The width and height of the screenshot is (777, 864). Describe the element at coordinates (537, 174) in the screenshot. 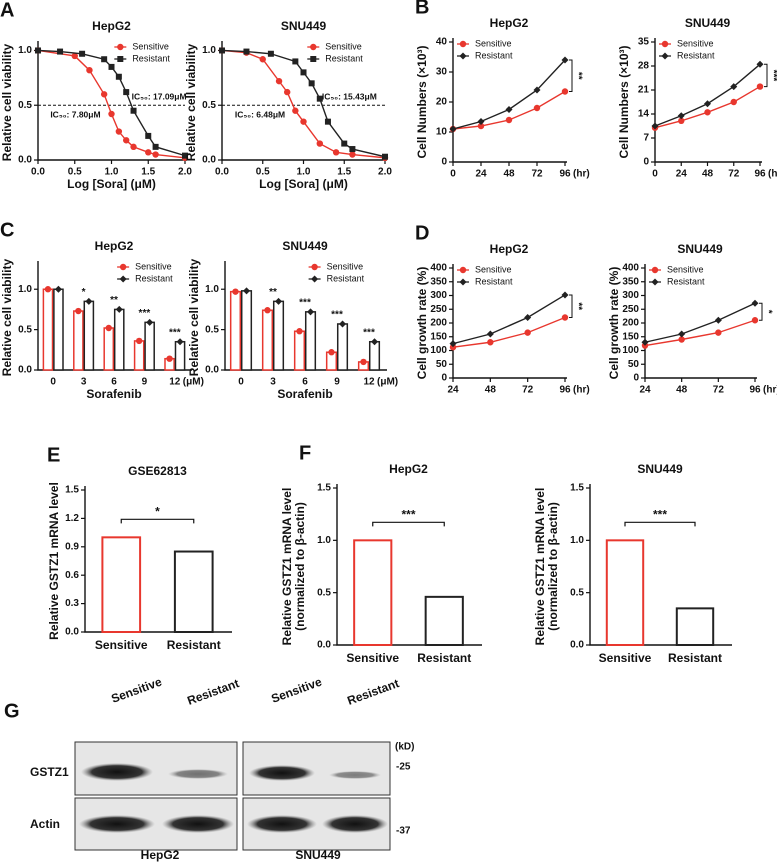

I see `x-tick-label: 72` at that location.